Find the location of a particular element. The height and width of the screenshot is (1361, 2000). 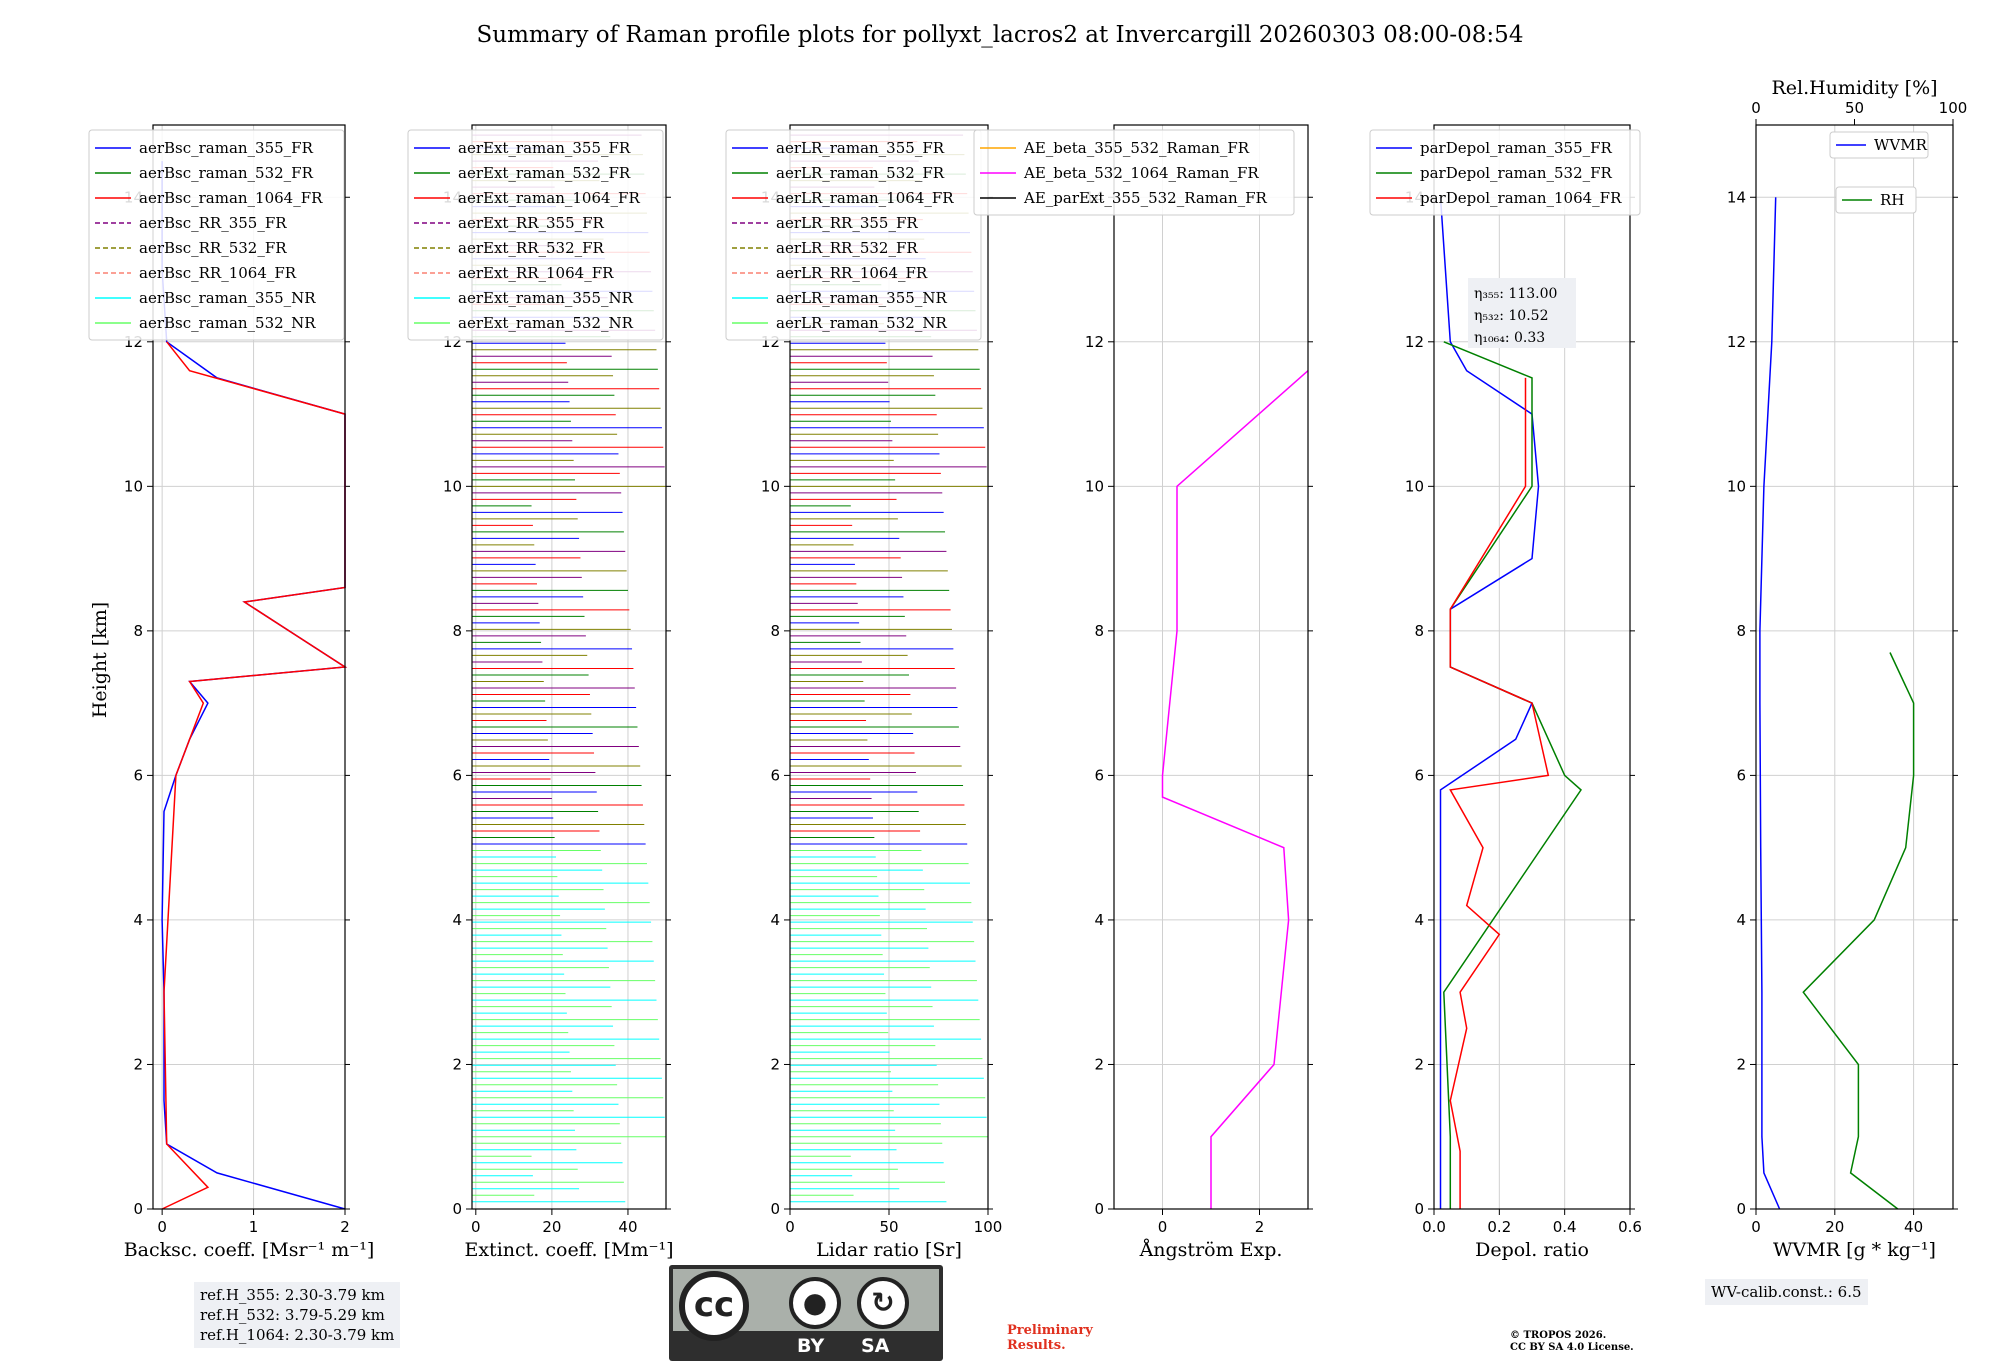

cc-license-badge: cc ● ↻ BY SA is located at coordinates (806, 1313).